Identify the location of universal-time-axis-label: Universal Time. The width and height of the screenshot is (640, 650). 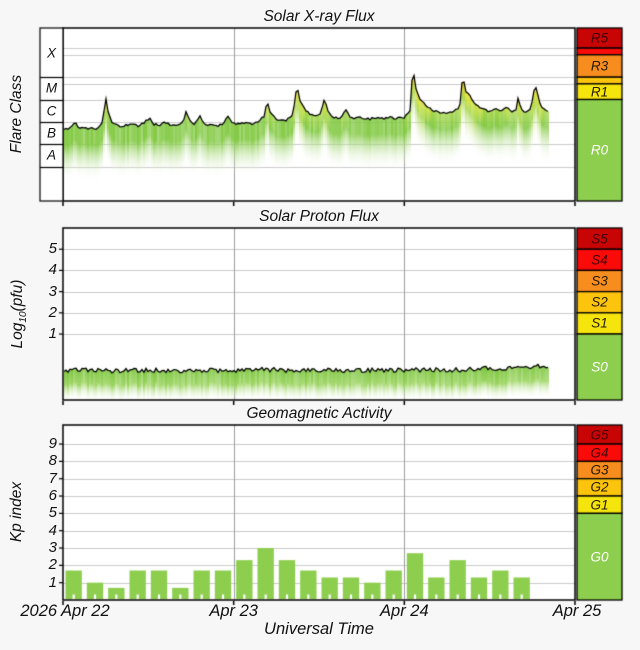
(319, 629).